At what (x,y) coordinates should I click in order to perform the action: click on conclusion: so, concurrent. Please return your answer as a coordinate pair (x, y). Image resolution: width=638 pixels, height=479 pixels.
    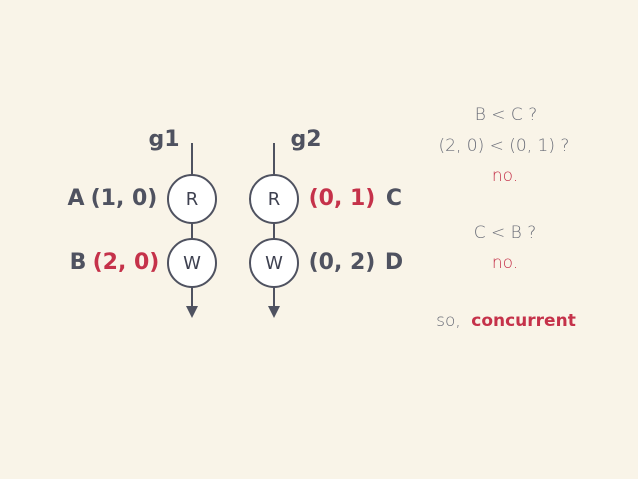
    Looking at the image, I should click on (506, 321).